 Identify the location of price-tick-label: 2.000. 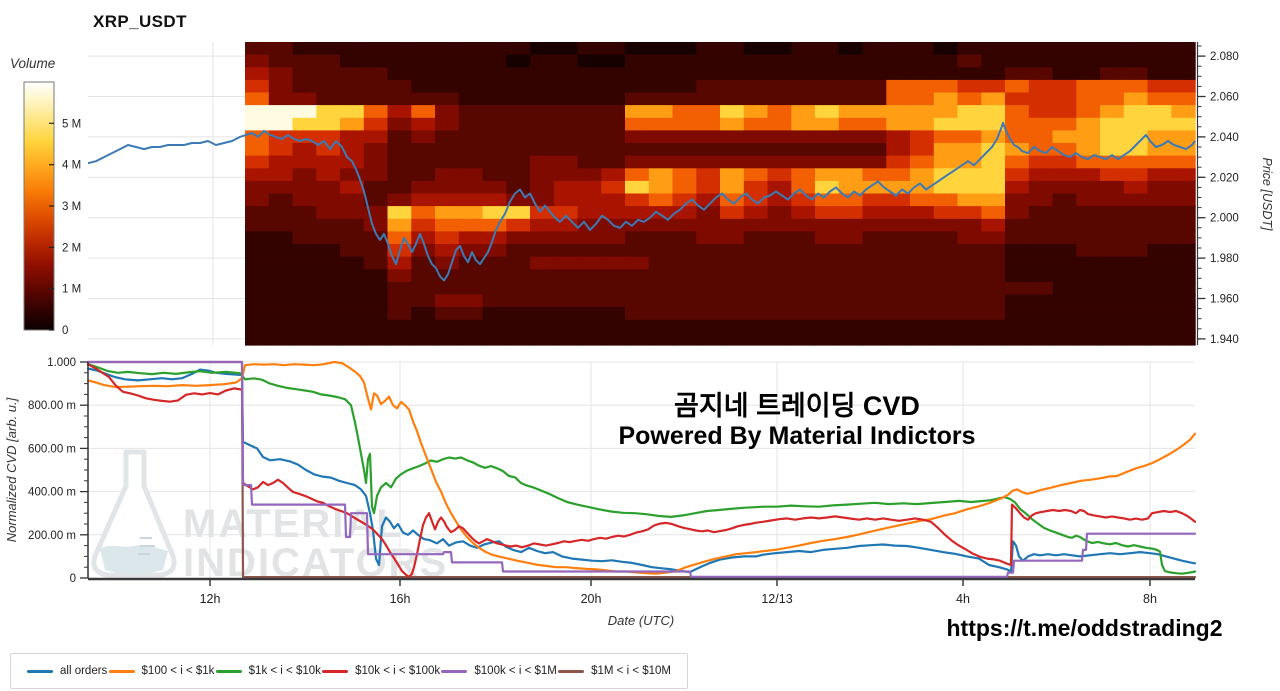
(1224, 219).